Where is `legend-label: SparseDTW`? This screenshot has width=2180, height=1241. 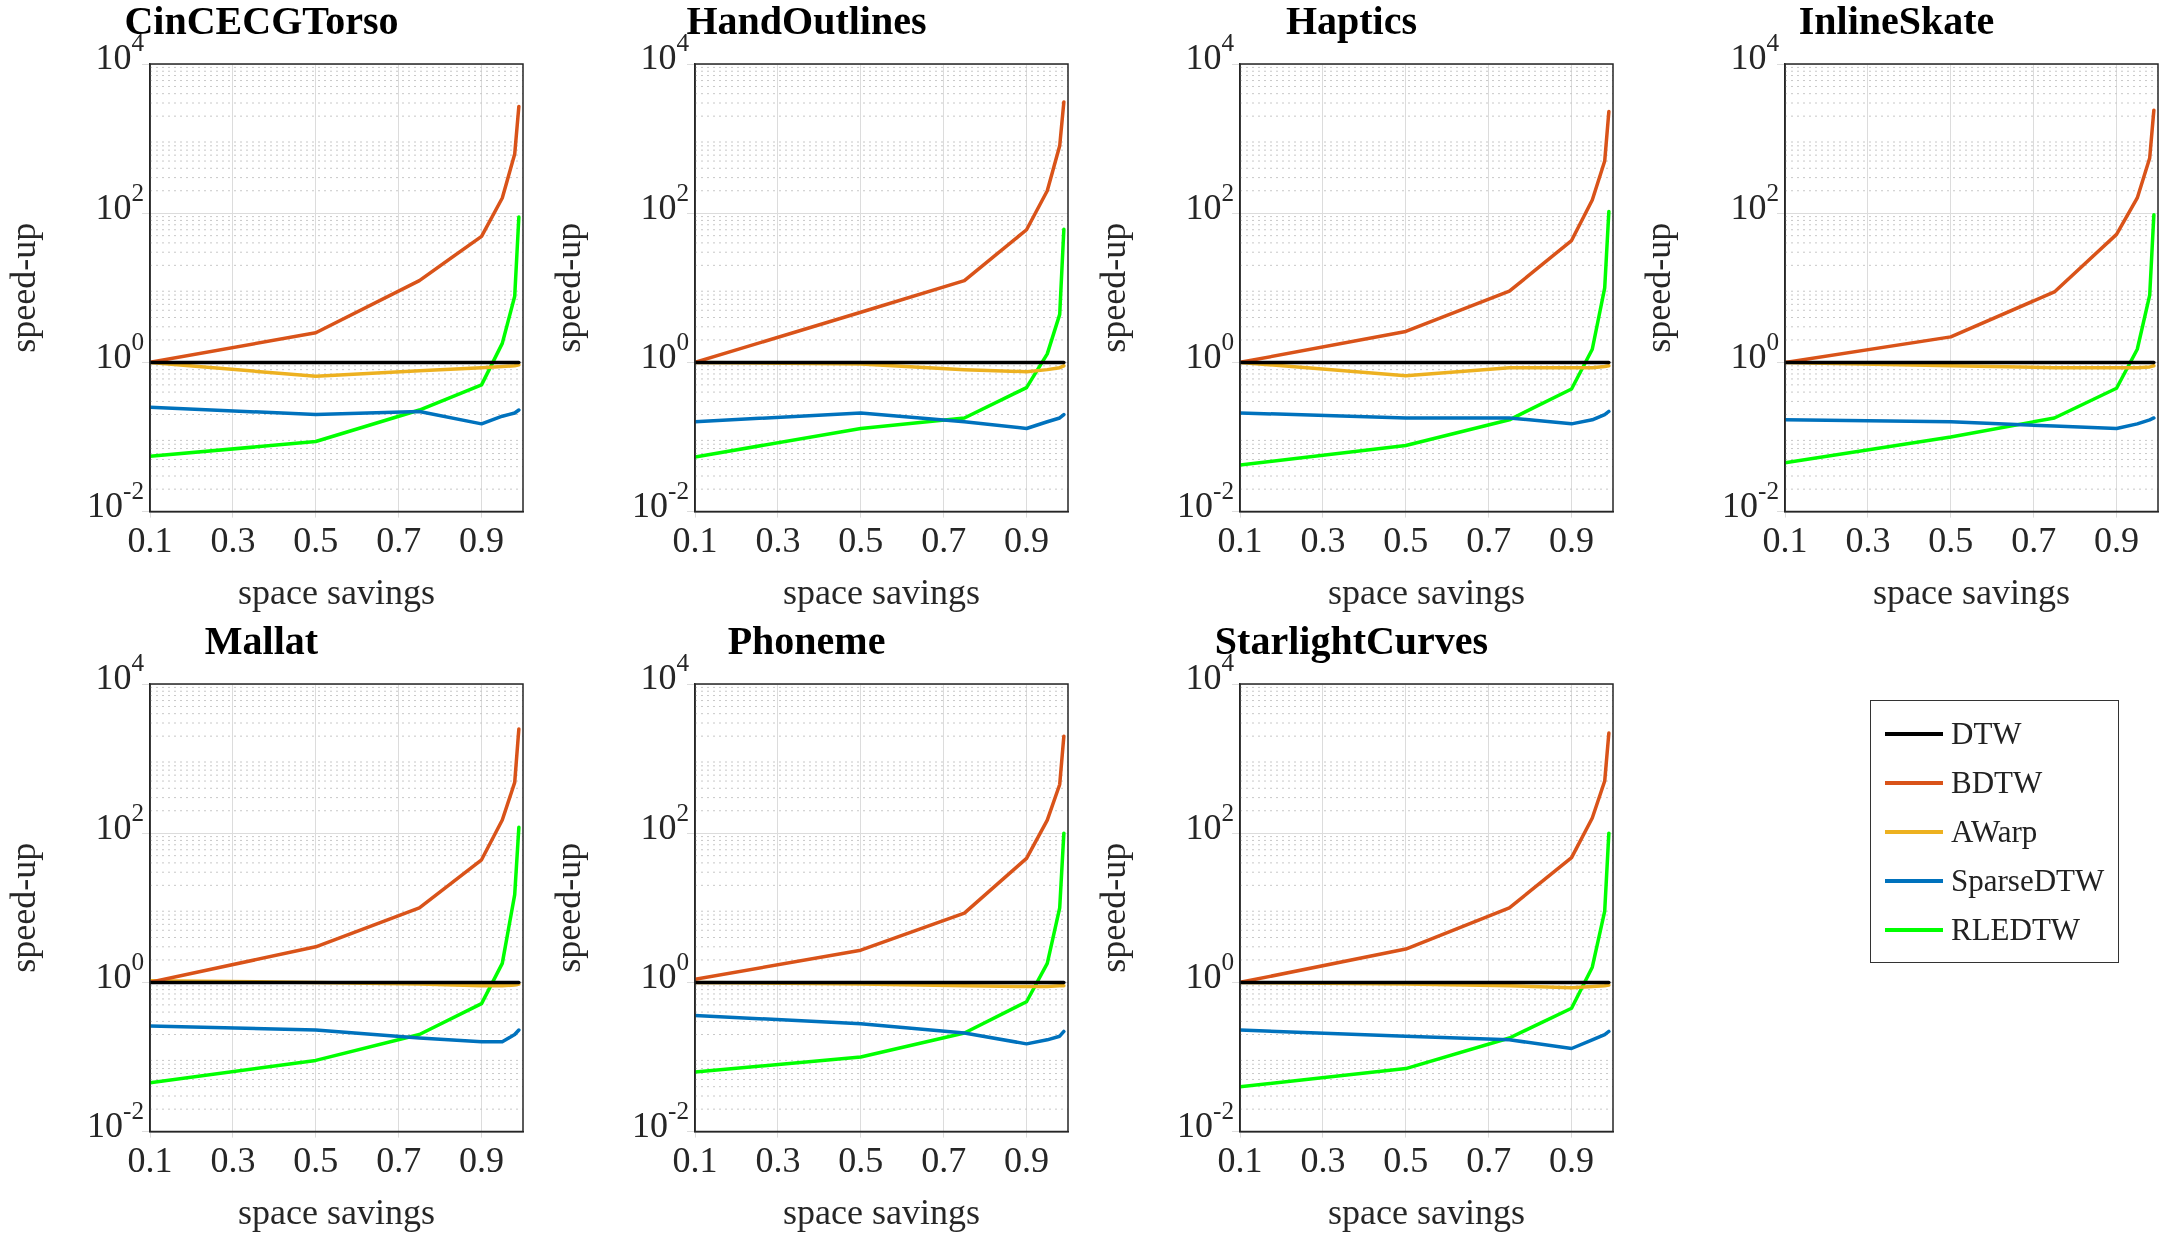 legend-label: SparseDTW is located at coordinates (2028, 880).